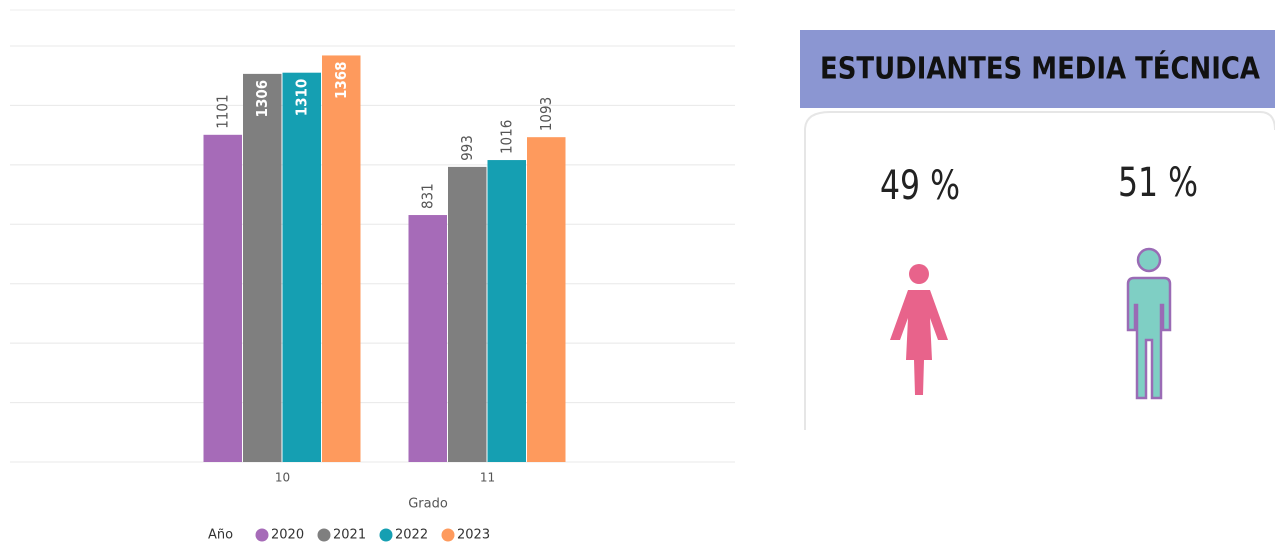  I want to click on panel-header, so click(1037, 69).